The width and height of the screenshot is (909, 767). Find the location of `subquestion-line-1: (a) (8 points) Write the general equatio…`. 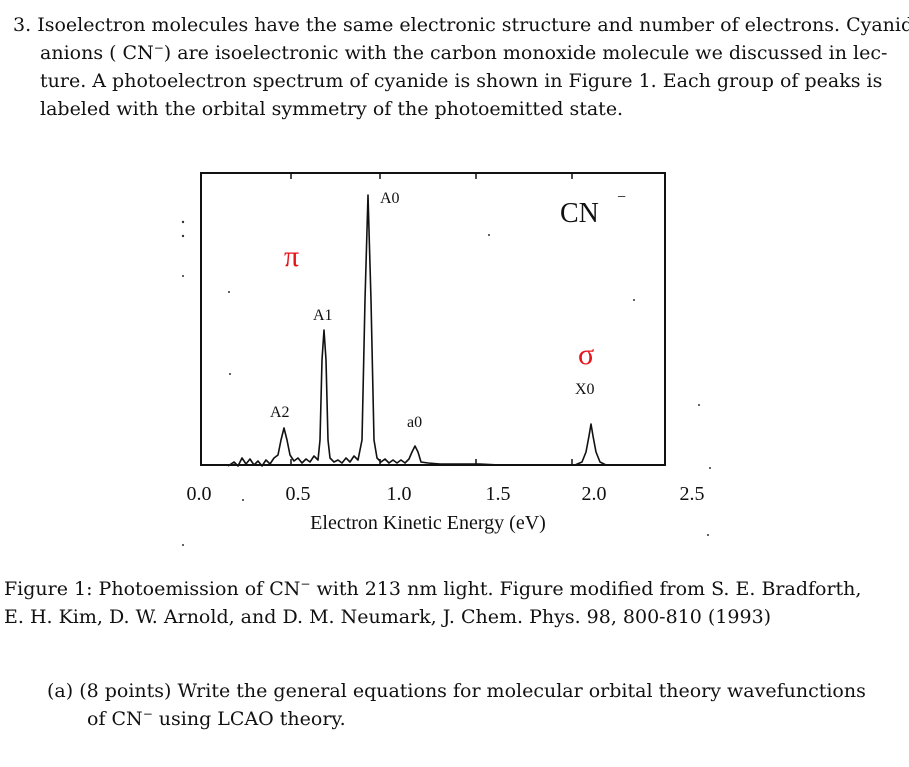

subquestion-line-1: (a) (8 points) Write the general equatio… is located at coordinates (456, 691).